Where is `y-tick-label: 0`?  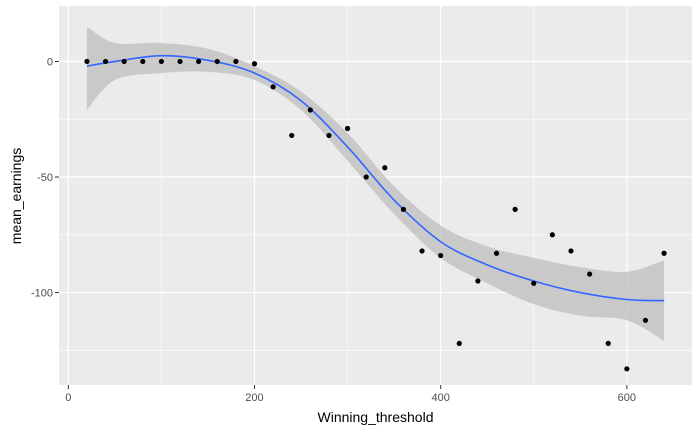
y-tick-label: 0 is located at coordinates (50, 62).